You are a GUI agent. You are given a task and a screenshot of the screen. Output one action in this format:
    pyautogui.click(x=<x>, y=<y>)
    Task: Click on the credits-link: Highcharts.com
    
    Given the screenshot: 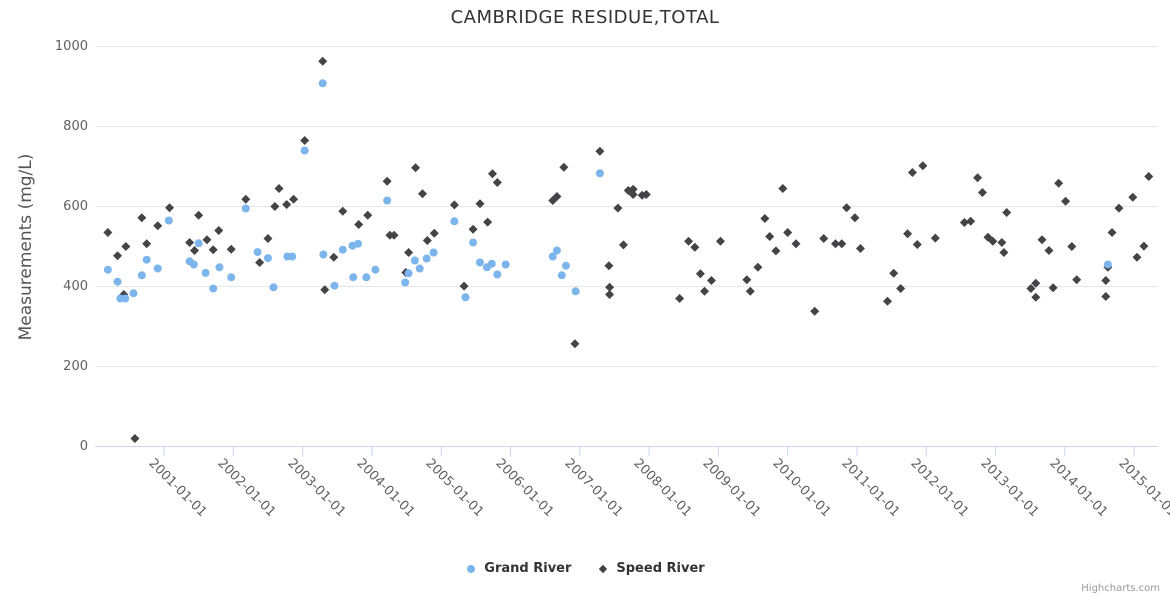 What is the action you would take?
    pyautogui.click(x=1120, y=588)
    